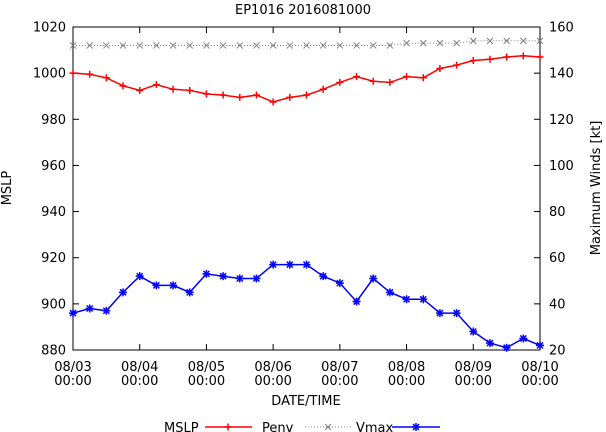 The image size is (606, 432). Describe the element at coordinates (7, 188) in the screenshot. I see `left-axis-label: MSLP` at that location.